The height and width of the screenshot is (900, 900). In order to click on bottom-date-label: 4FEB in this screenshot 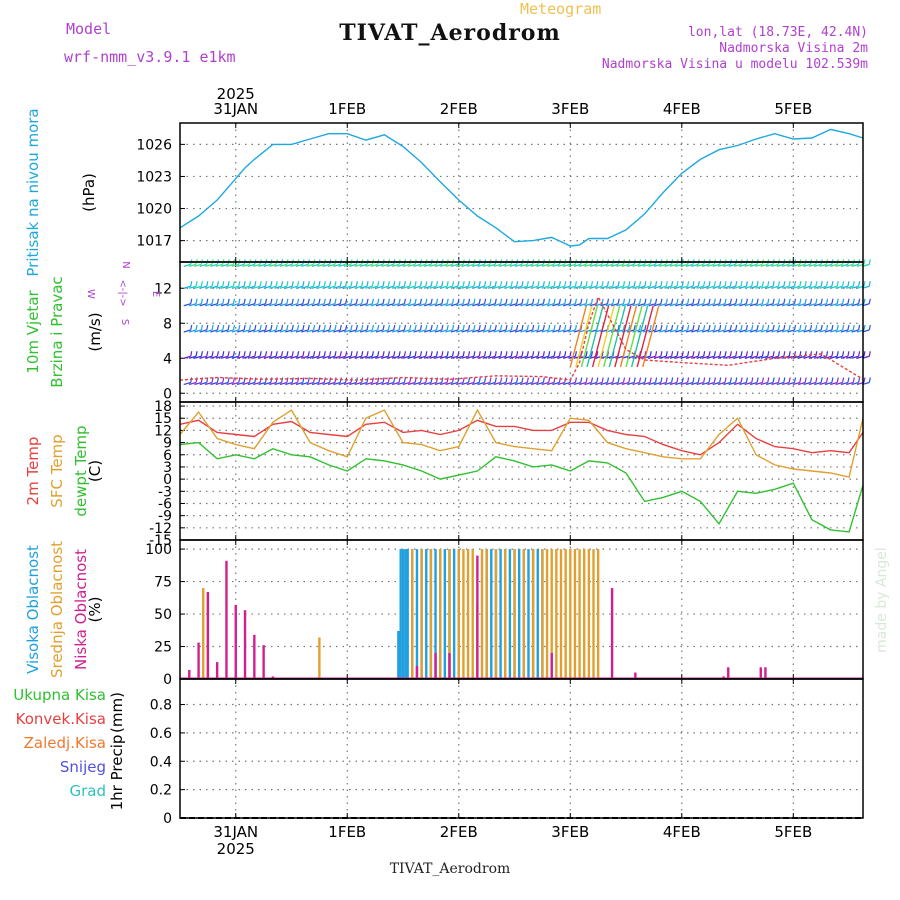, I will do `click(682, 832)`.